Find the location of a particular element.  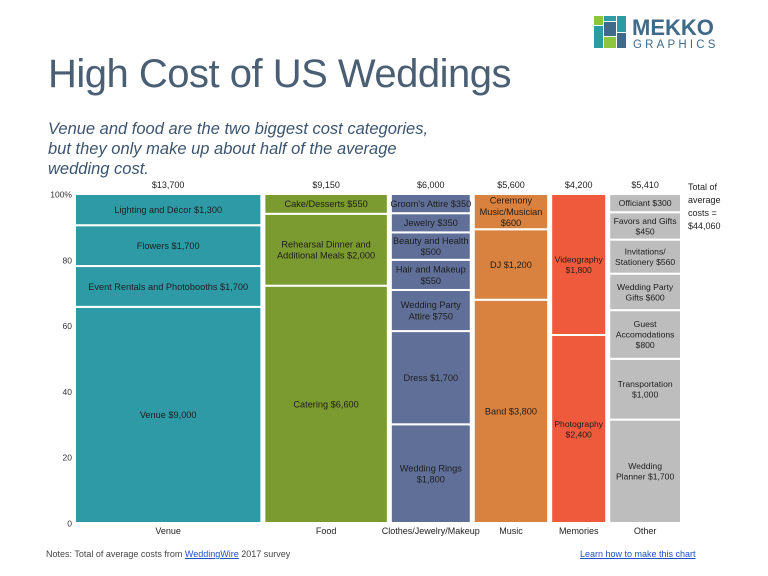

segment-label: Beauty and Health $500 is located at coordinates (431, 246).